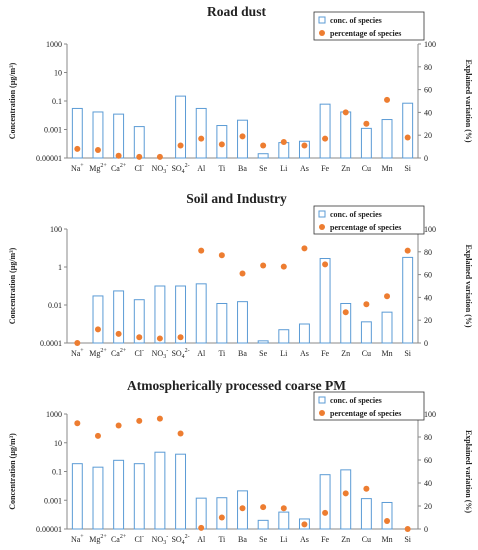 The image size is (478, 550). What do you see at coordinates (325, 301) in the screenshot?
I see `bar-fe` at bounding box center [325, 301].